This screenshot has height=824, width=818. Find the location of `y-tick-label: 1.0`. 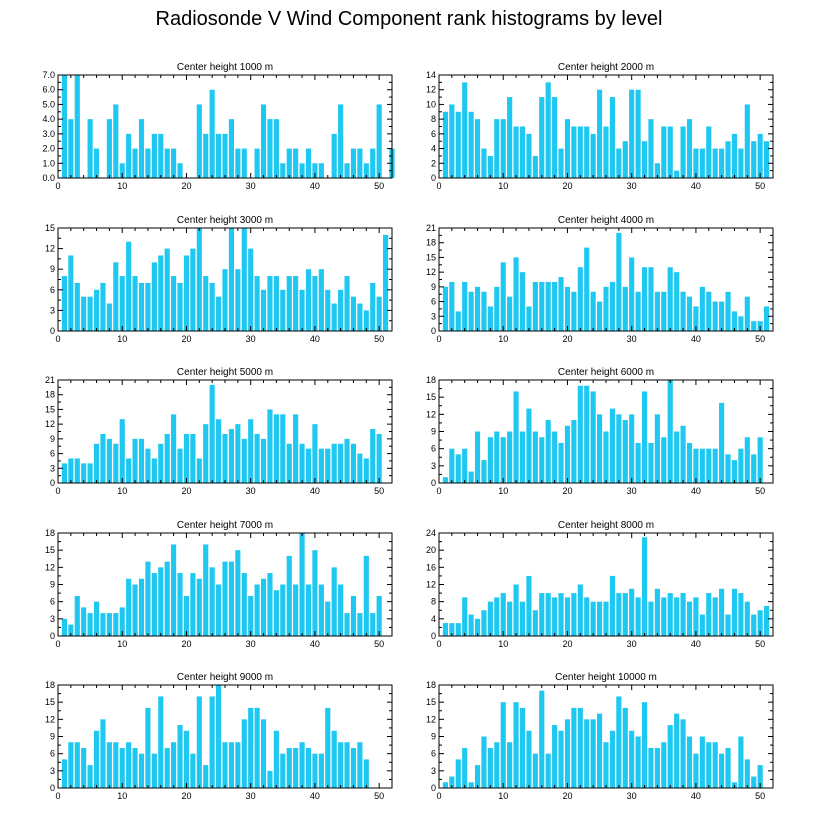

y-tick-label: 1.0 is located at coordinates (48, 163).